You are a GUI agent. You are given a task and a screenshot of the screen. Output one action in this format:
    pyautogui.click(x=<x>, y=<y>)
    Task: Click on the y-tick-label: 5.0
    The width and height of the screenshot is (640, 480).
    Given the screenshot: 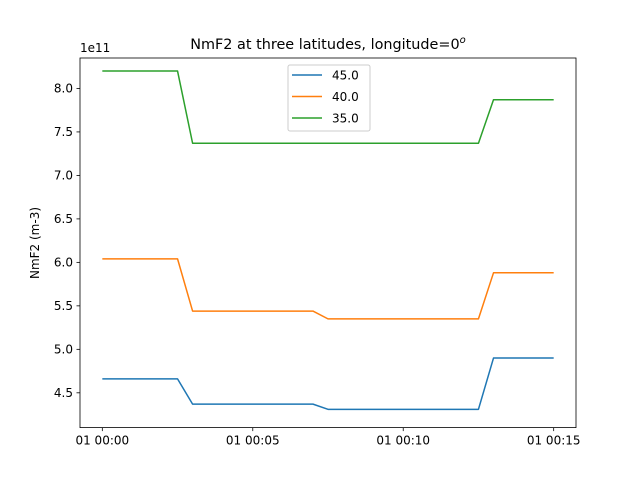 What is the action you would take?
    pyautogui.click(x=63, y=350)
    